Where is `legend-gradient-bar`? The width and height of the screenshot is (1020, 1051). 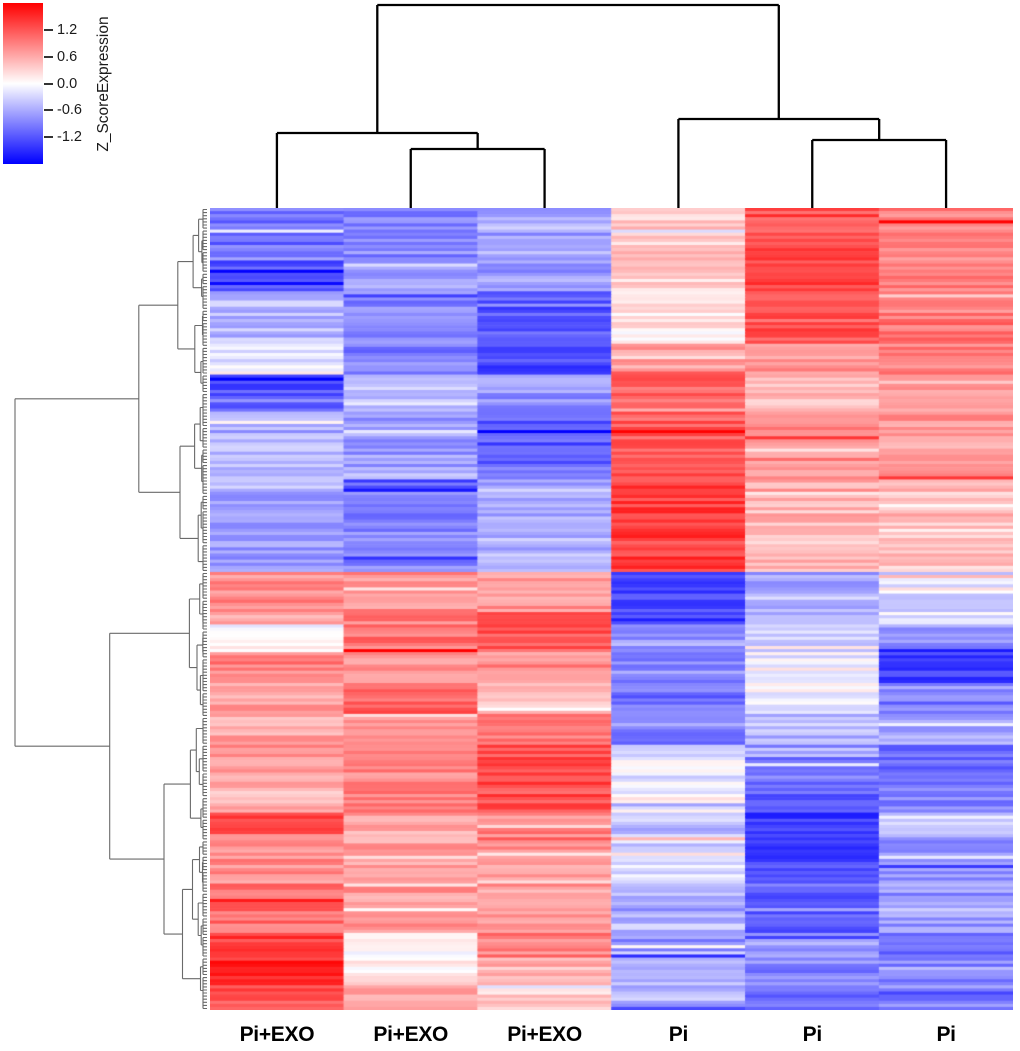
legend-gradient-bar is located at coordinates (23, 83).